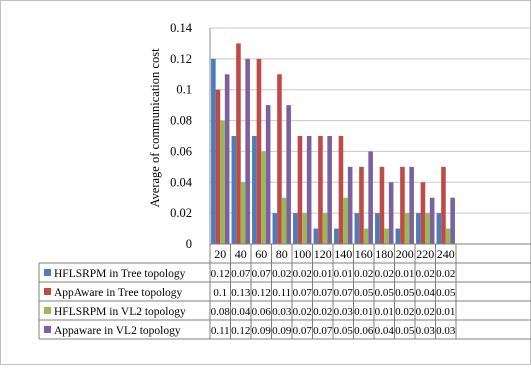 The width and height of the screenshot is (531, 370). I want to click on x-tick-label: 80, so click(282, 254).